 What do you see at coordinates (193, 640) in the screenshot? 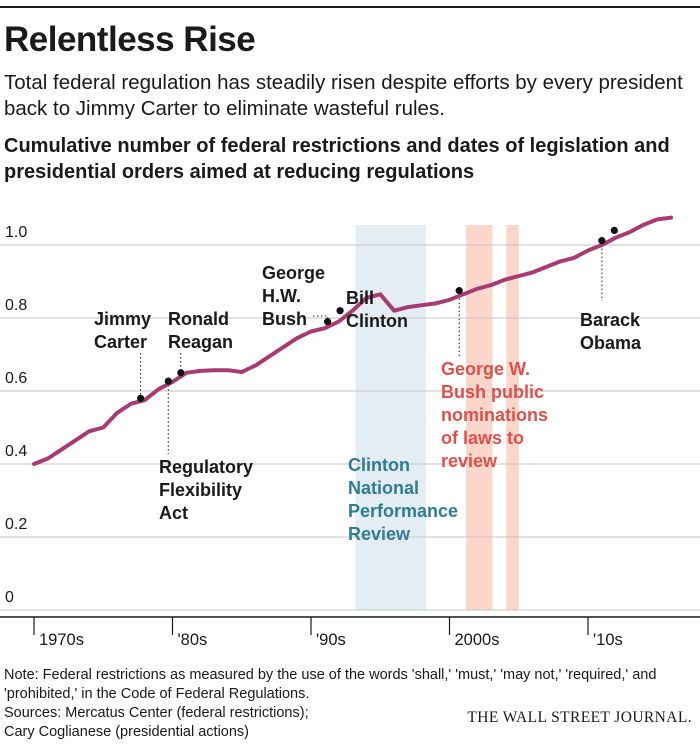
I see `x-tick-label: '80s` at bounding box center [193, 640].